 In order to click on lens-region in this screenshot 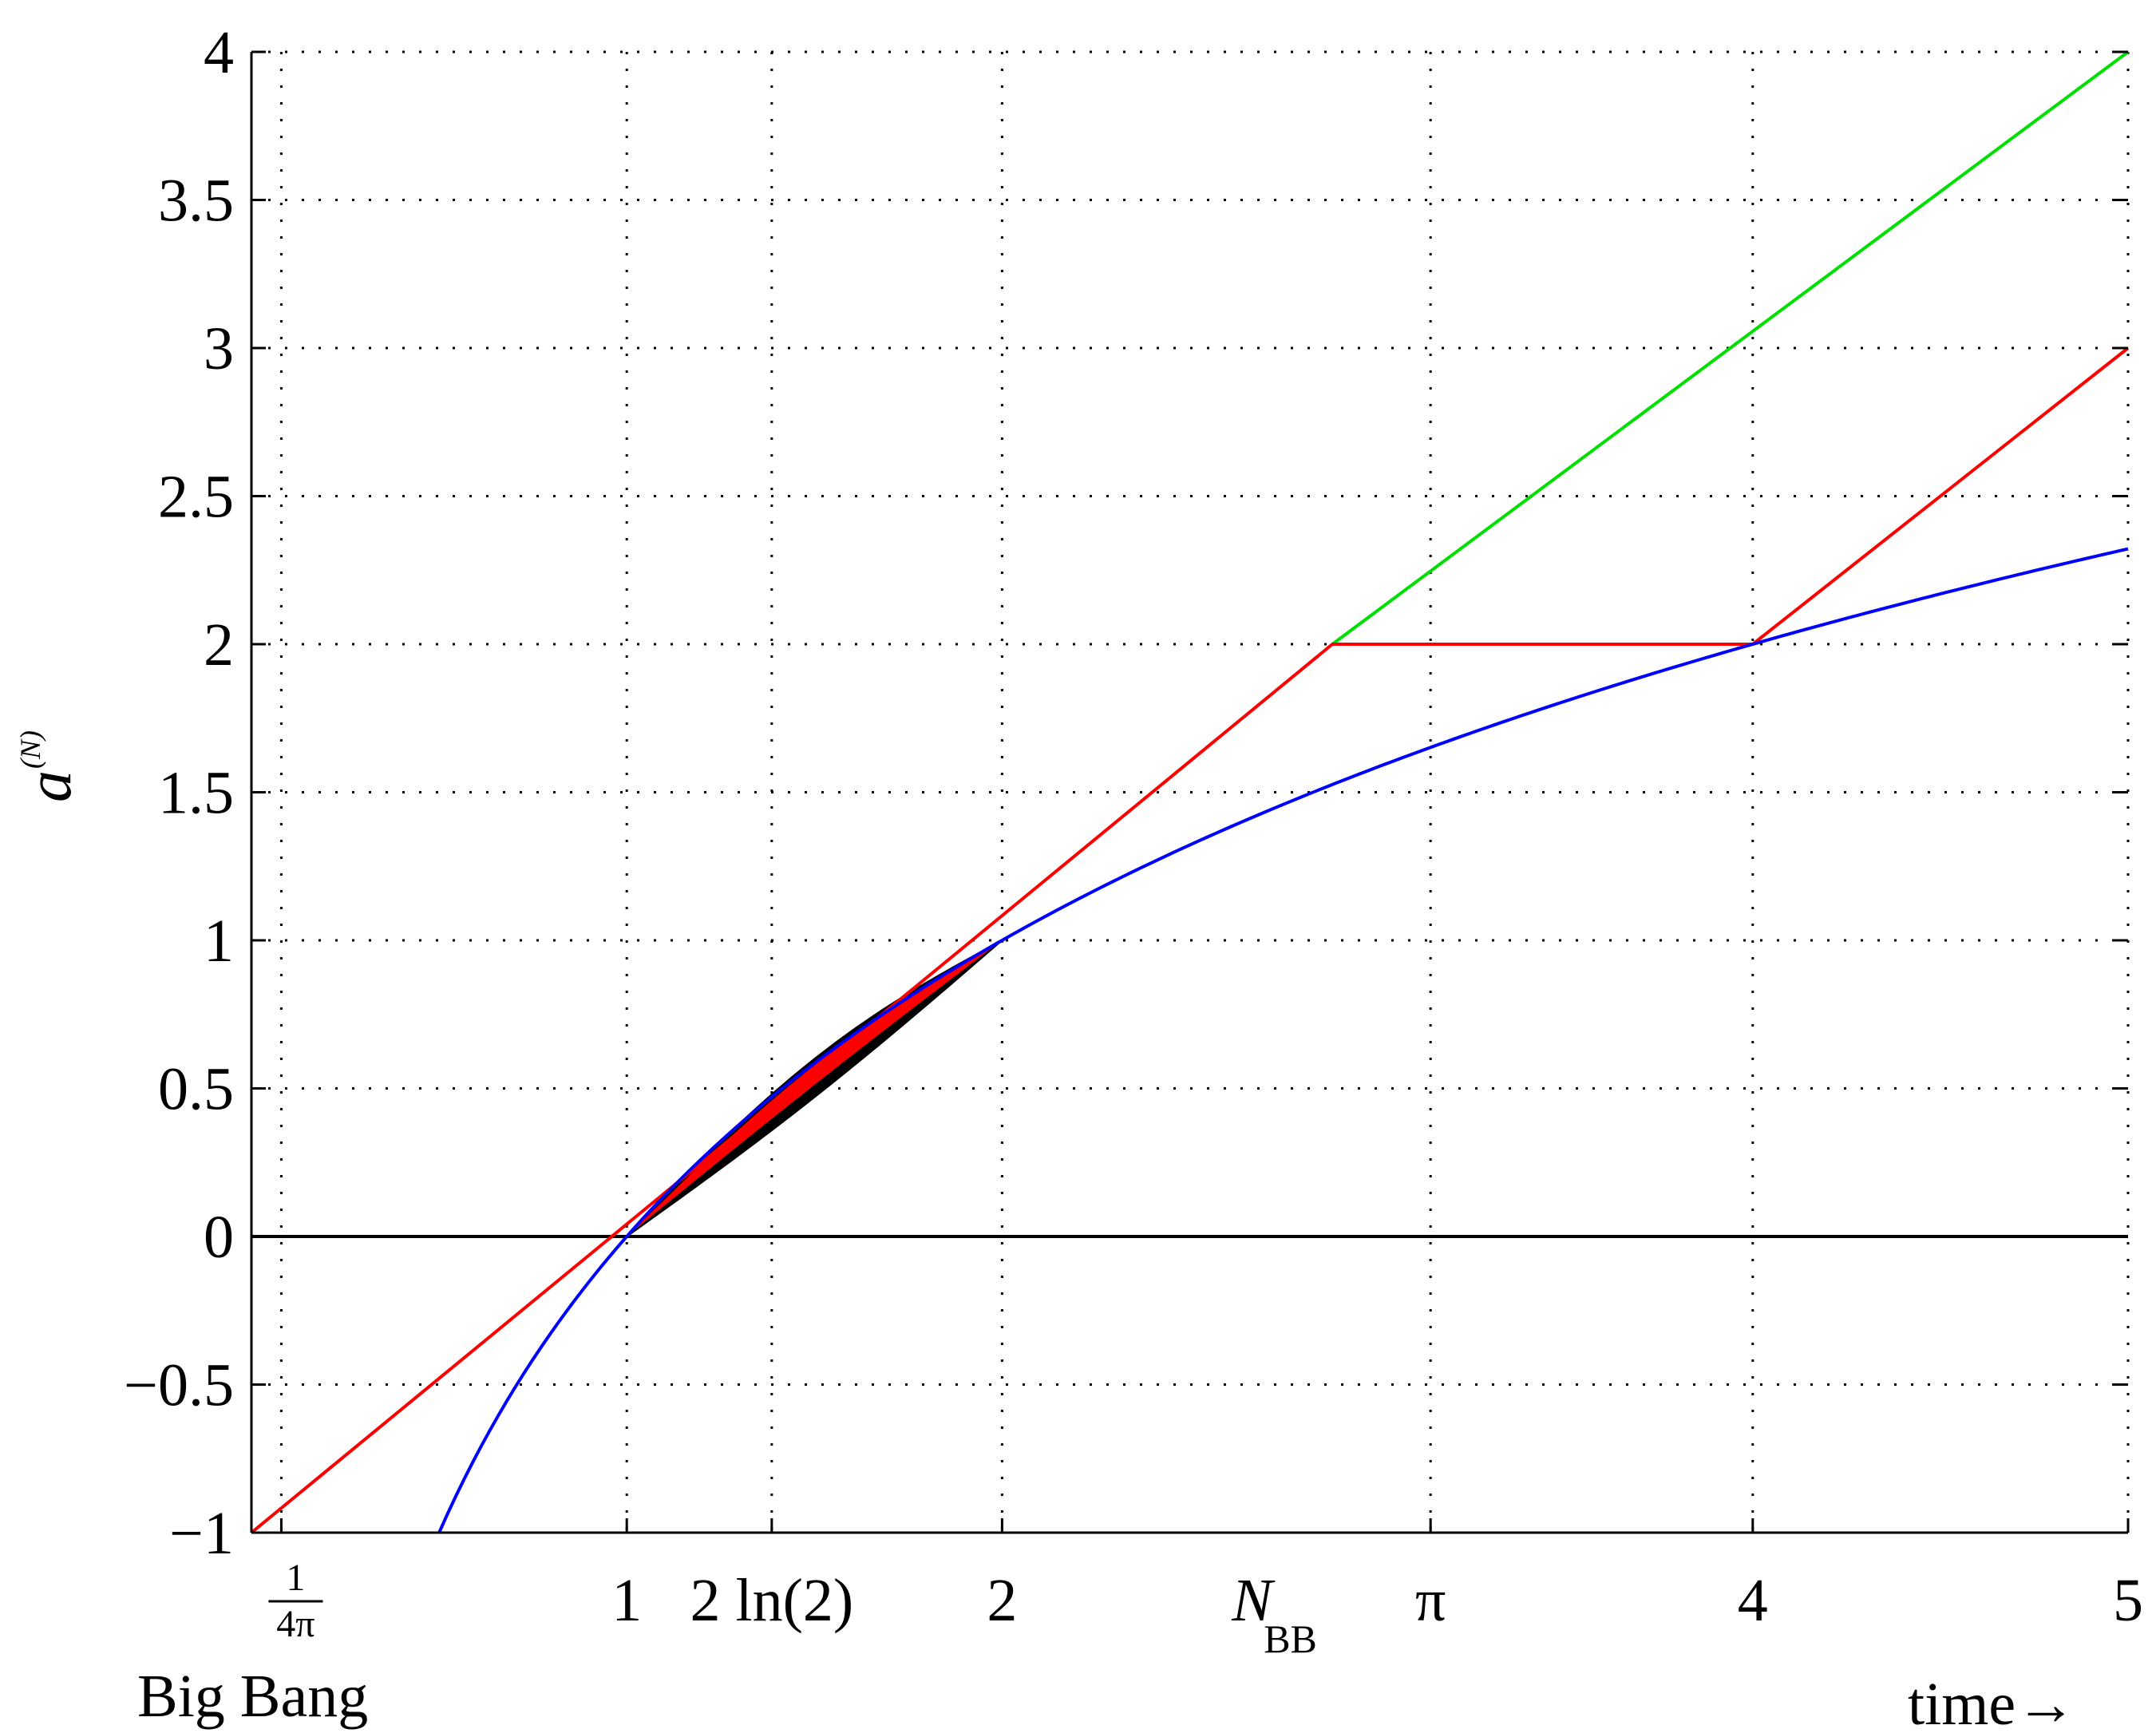, I will do `click(814, 1088)`.